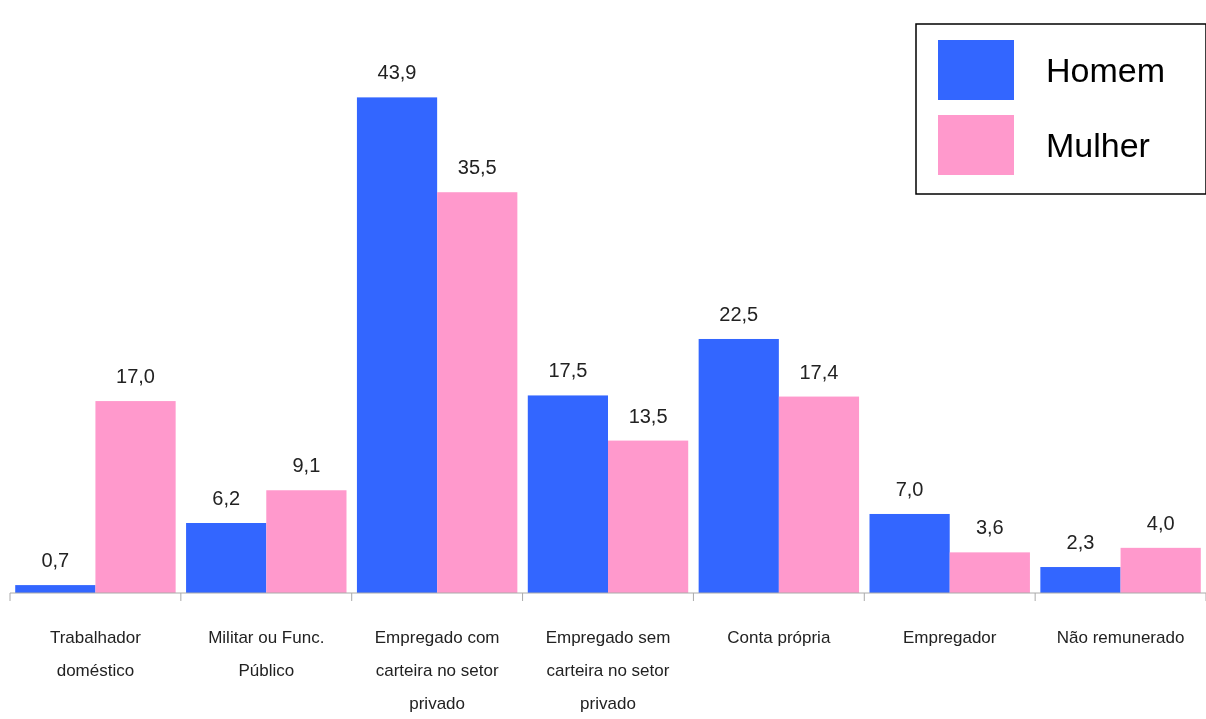 This screenshot has height=719, width=1206. Describe the element at coordinates (477, 167) in the screenshot. I see `data-label: 35,5` at that location.